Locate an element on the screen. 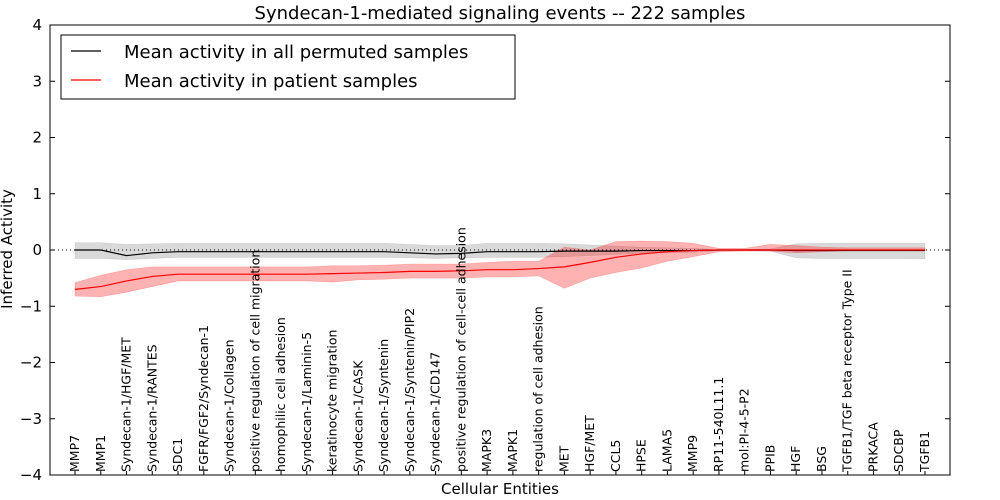 The image size is (1000, 500). x-tick-label: MMP1 is located at coordinates (100, 453).